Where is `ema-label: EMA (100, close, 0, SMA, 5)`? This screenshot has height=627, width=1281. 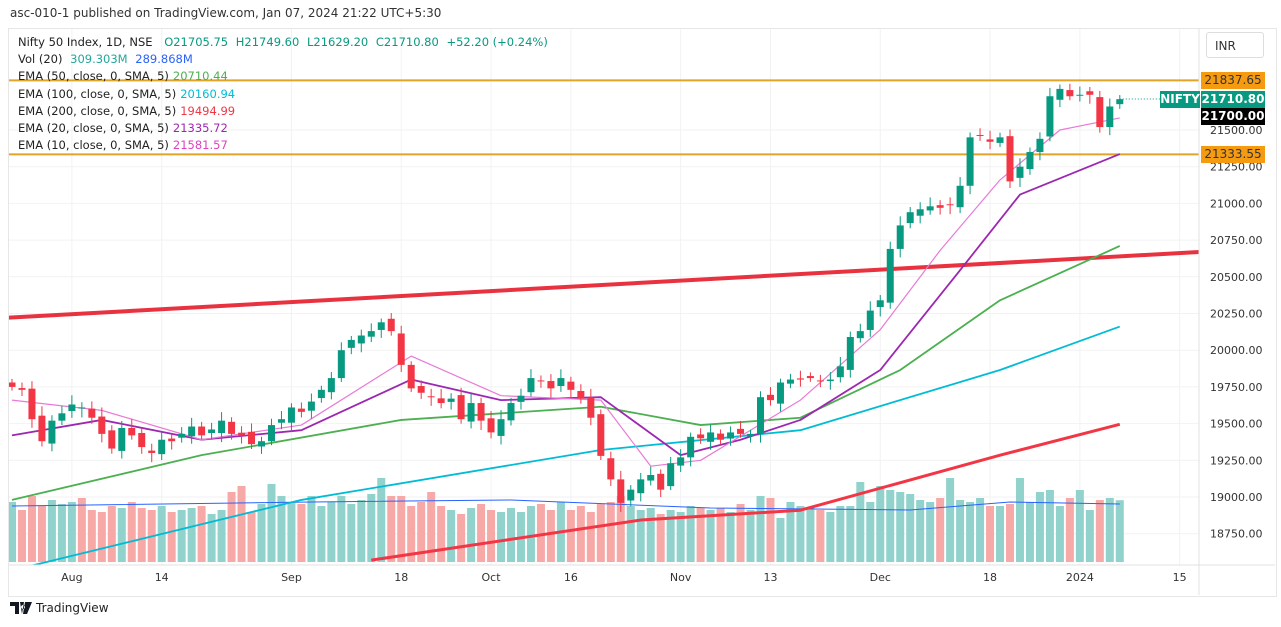
ema-label: EMA (100, close, 0, SMA, 5) is located at coordinates (97, 93).